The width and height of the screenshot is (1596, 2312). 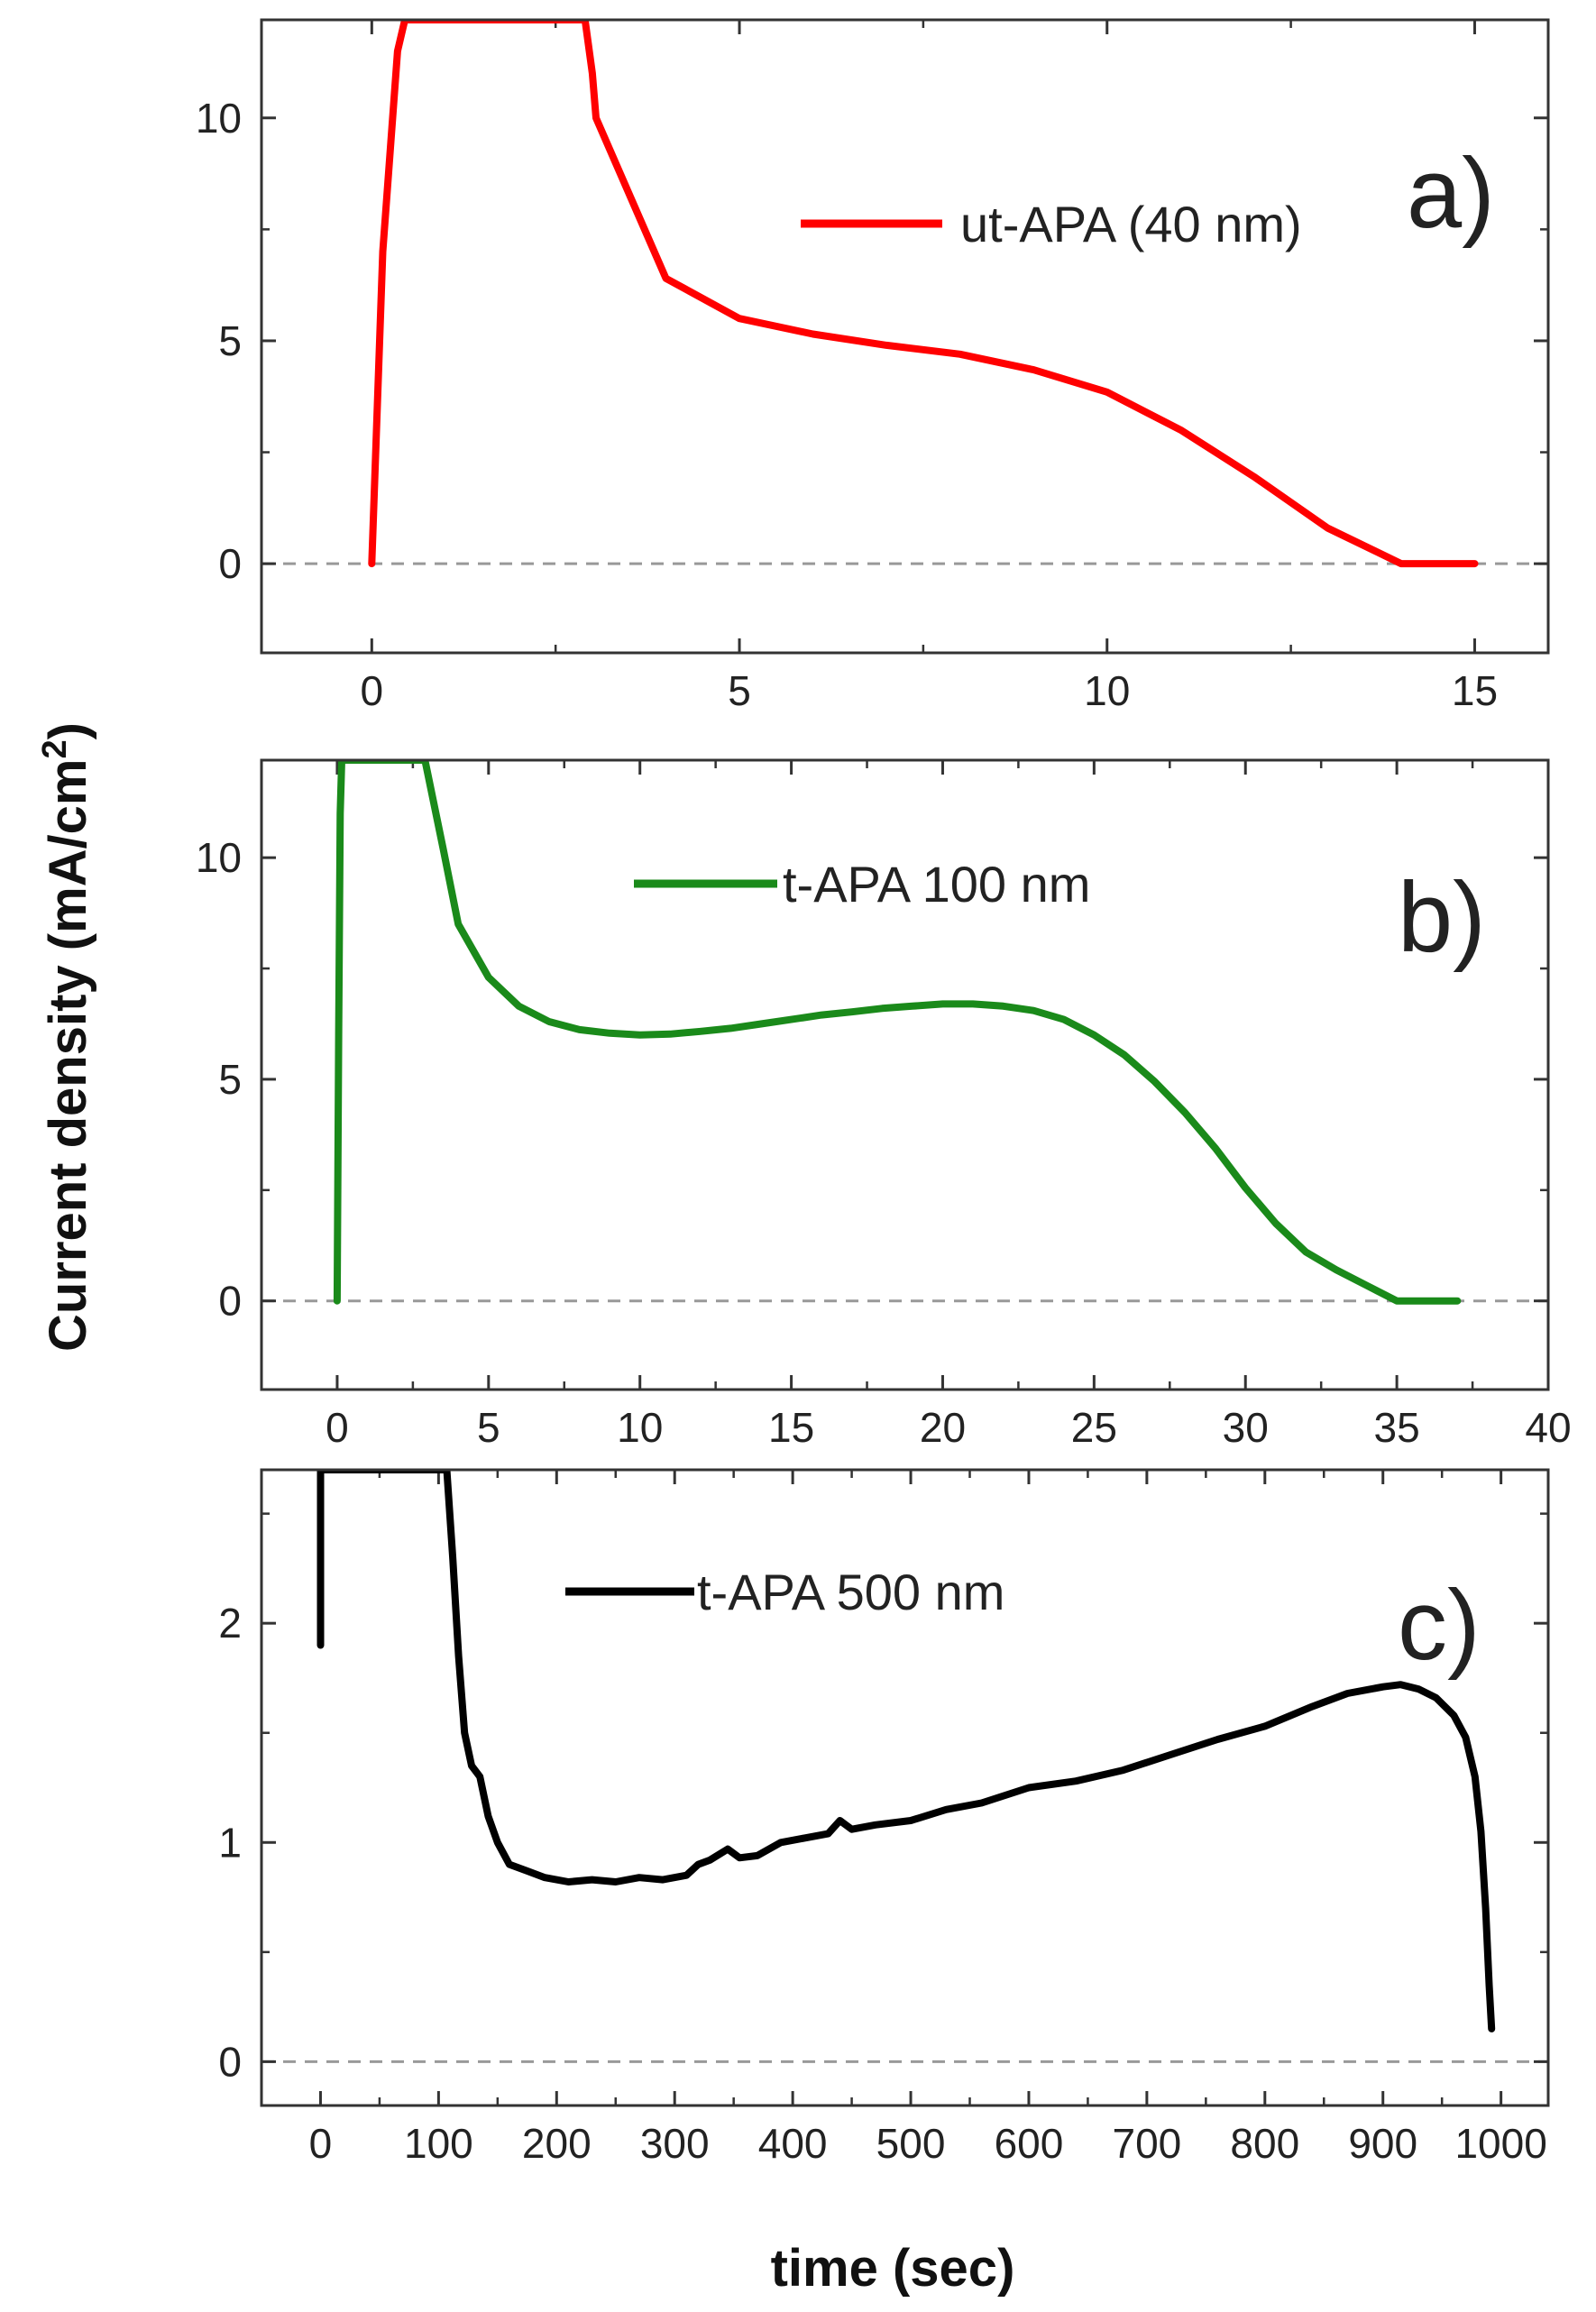 What do you see at coordinates (55, 748) in the screenshot?
I see `y-axis-title-superscript: 2` at bounding box center [55, 748].